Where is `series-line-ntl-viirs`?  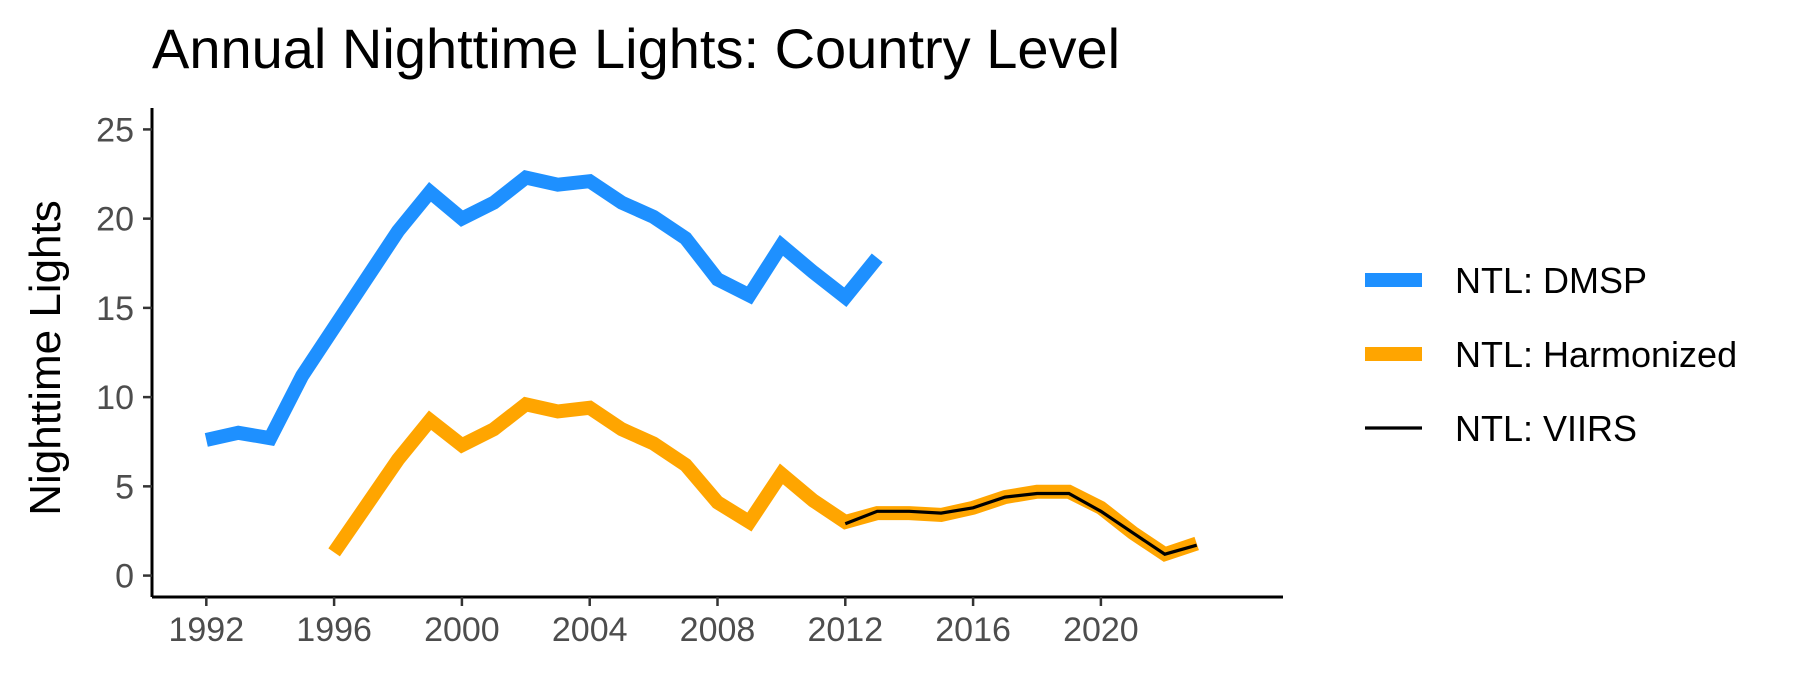 series-line-ntl-viirs is located at coordinates (1021, 523).